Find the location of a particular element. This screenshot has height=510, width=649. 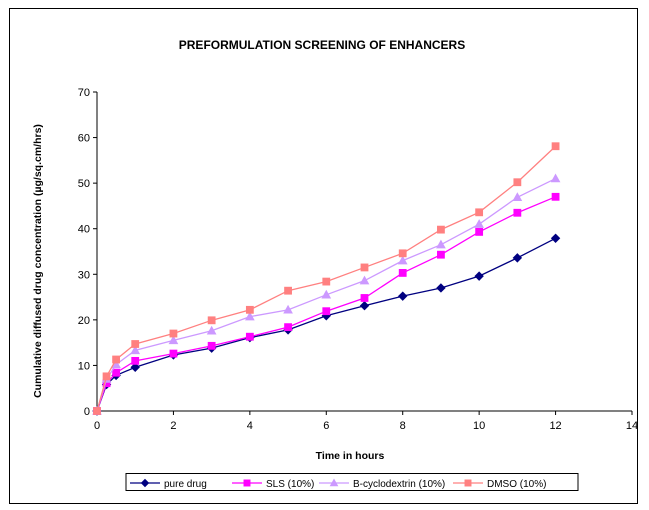

legend-label: B-cyclodextrin (10%) is located at coordinates (399, 484).